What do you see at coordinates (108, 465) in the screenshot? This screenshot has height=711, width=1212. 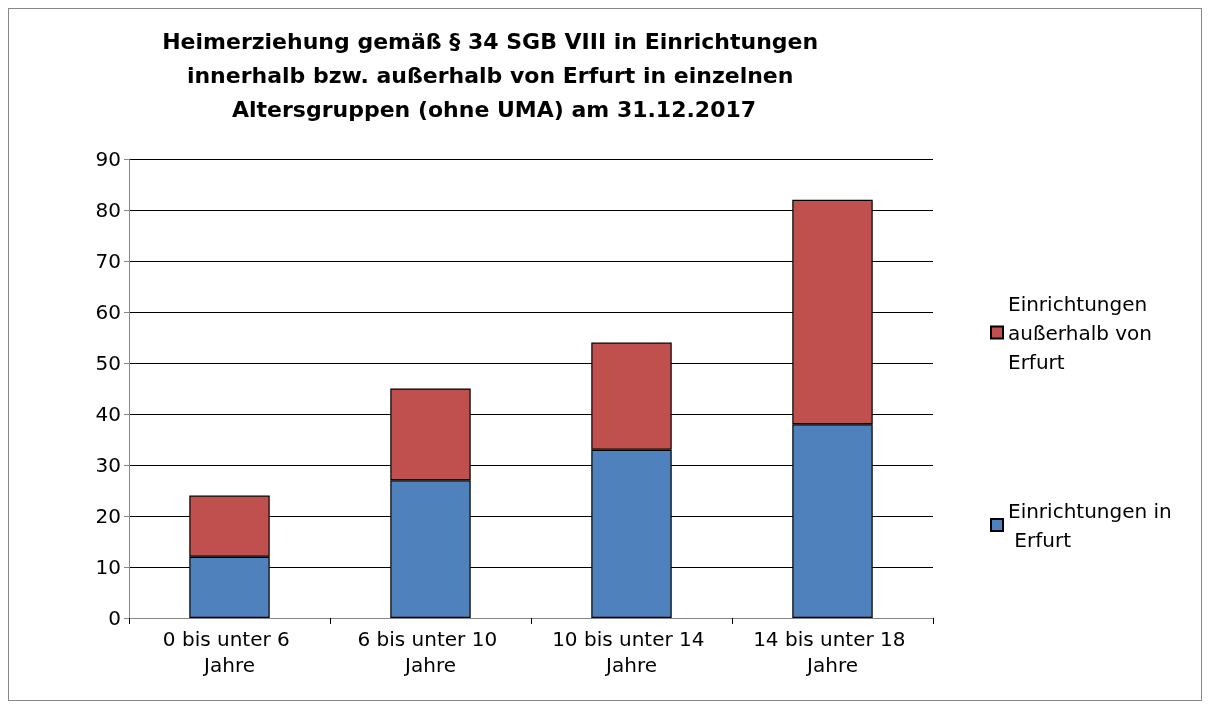 I see `y-tick-label: 30` at bounding box center [108, 465].